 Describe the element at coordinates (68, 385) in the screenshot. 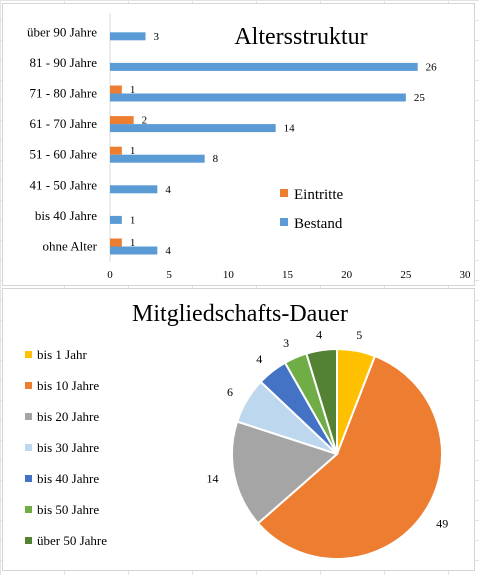

I see `legend-label: bis 10 Jahre` at that location.